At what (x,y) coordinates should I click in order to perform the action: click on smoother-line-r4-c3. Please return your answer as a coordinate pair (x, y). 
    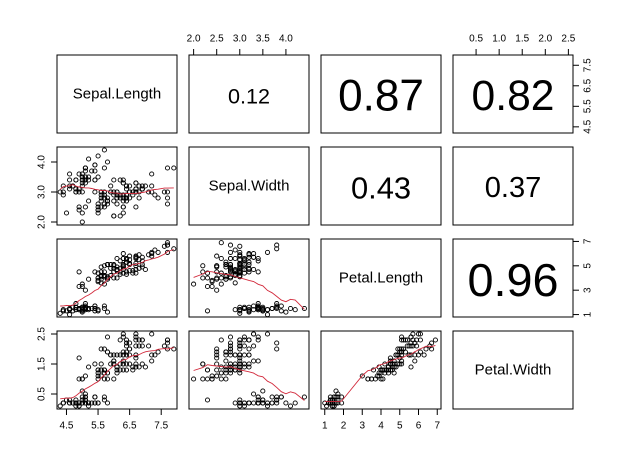
    Looking at the image, I should click on (380, 373).